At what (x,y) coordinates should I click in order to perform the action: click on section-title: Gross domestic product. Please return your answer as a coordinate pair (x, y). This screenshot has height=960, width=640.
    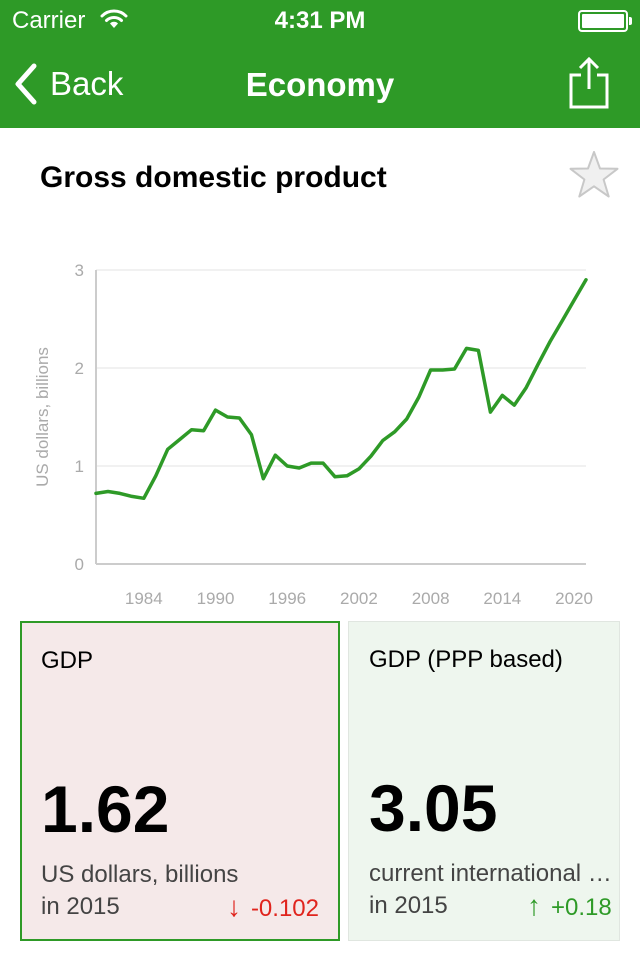
    Looking at the image, I should click on (213, 177).